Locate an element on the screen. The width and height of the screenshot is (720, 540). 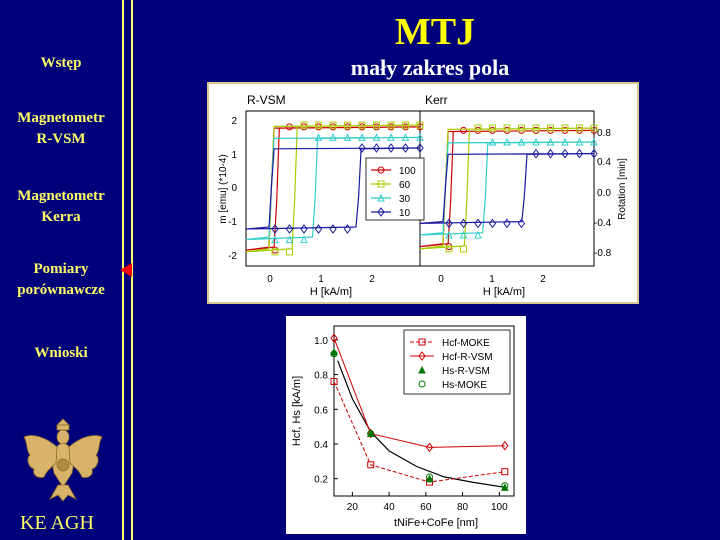
nav-item-magnetometr-kerra: Magnetometr Kerra is located at coordinates (61, 207).